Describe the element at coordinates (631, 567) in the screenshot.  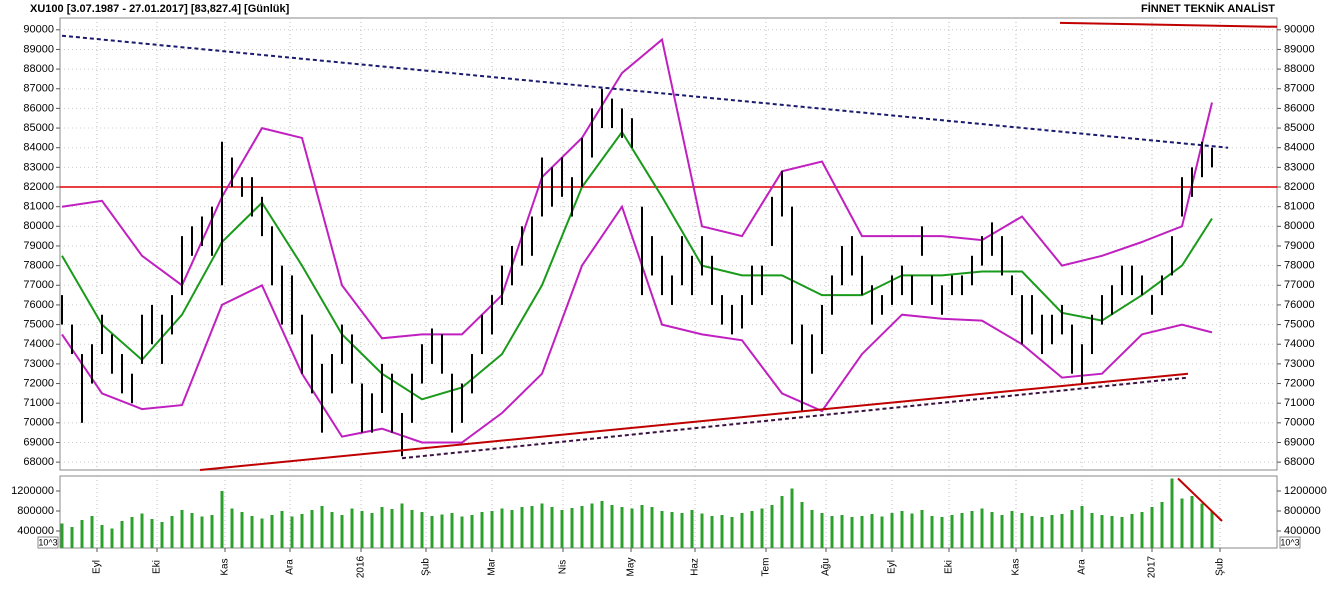
I see `x-tick-label: May` at that location.